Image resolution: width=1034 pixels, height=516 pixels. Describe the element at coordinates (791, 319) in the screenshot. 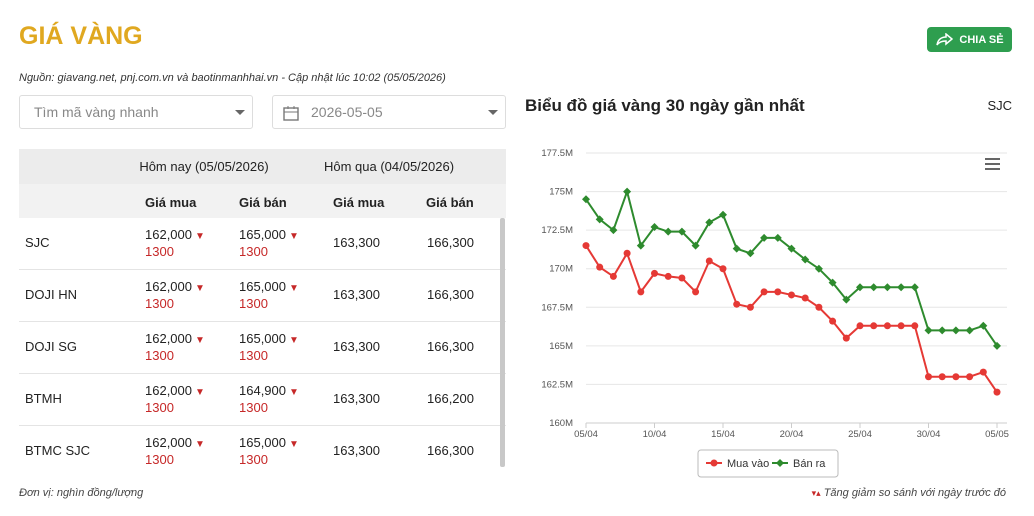

I see `series-line` at that location.